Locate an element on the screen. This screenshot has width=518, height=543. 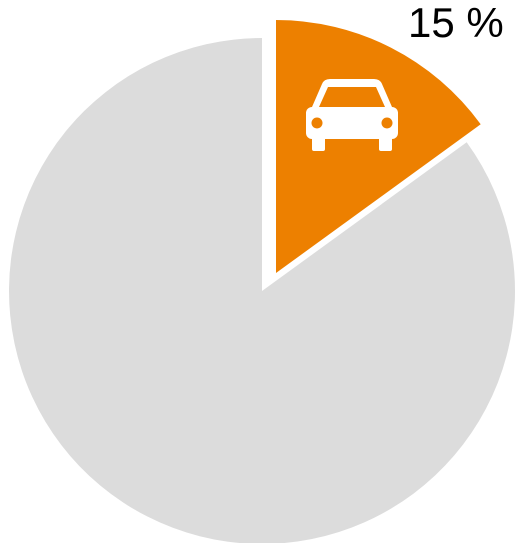
slice-label-car: 15 % is located at coordinates (456, 23).